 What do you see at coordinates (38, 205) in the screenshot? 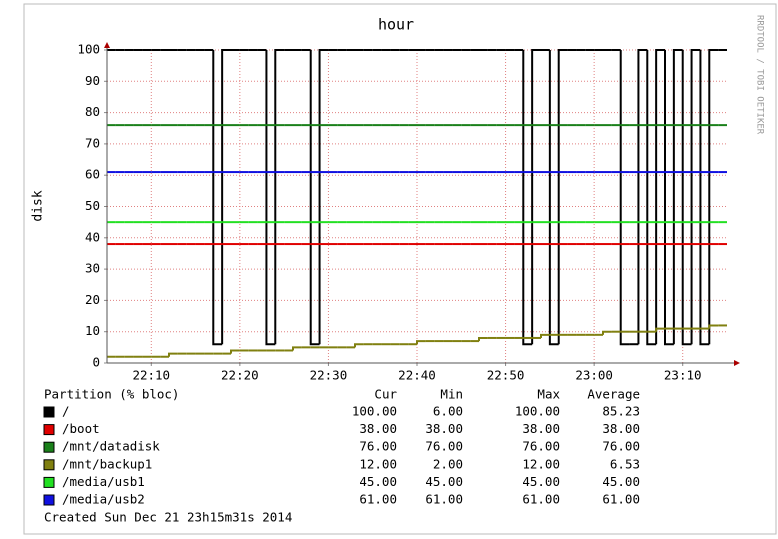
I see `y-axis-label: disk` at bounding box center [38, 205].